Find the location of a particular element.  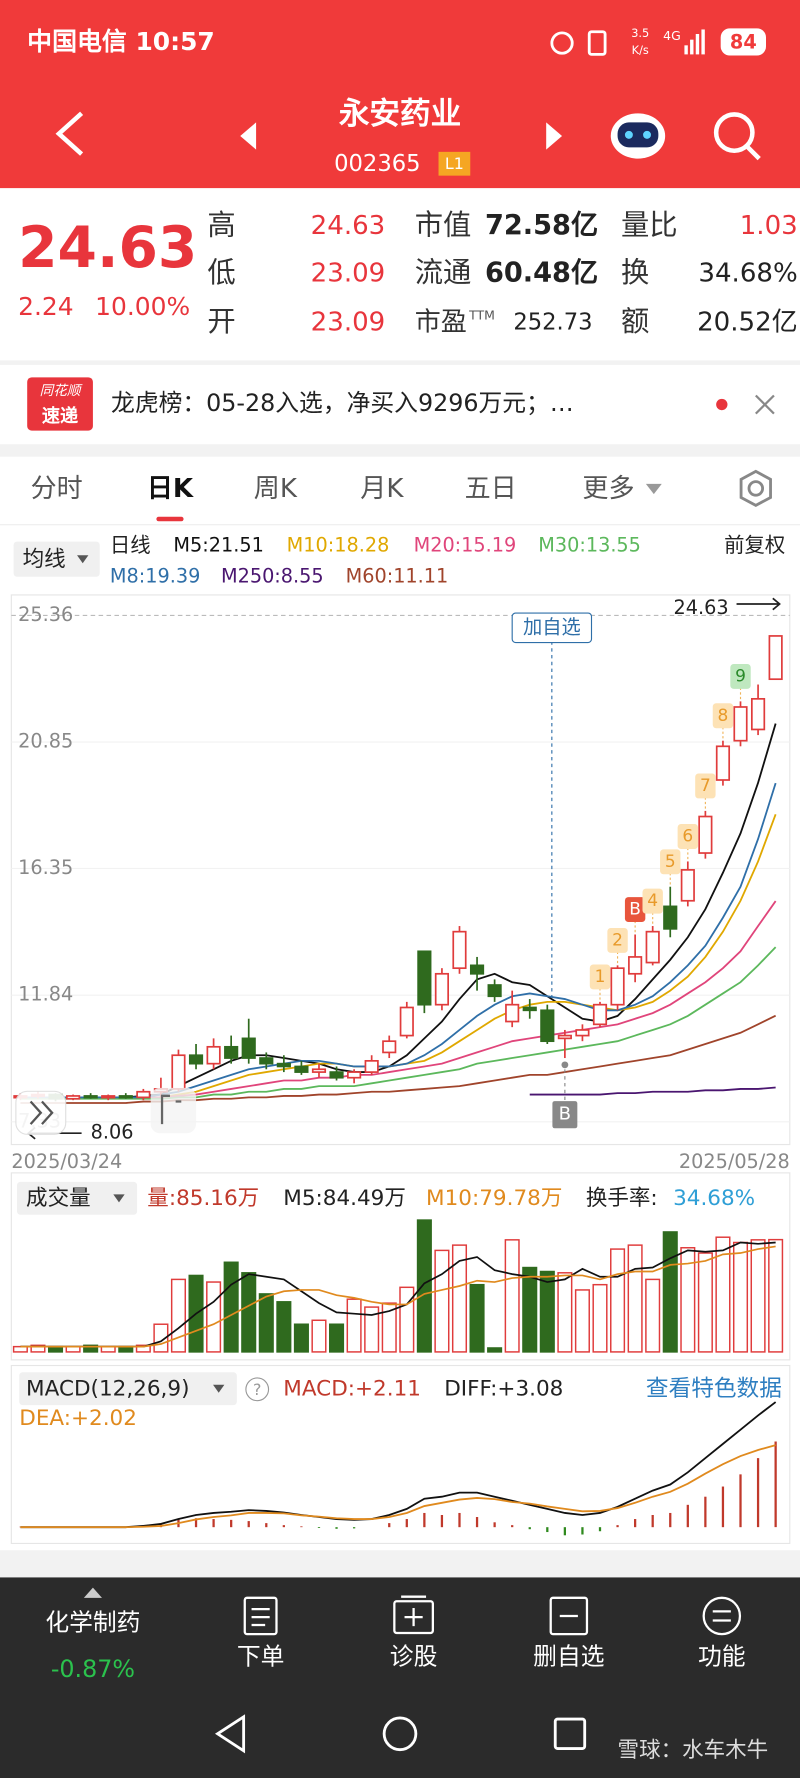

y-tick-label: 25.36 is located at coordinates (45, 614).